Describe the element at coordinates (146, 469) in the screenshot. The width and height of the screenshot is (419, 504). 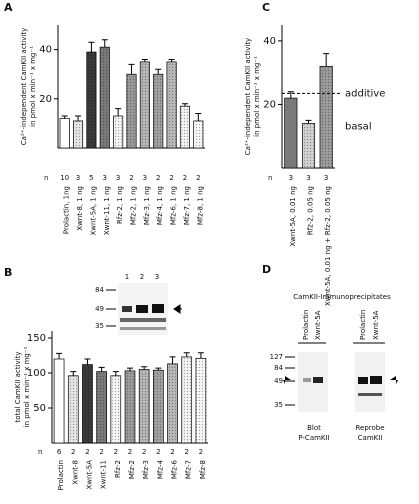
I see `x-tick-label: Mfz-3` at that location.